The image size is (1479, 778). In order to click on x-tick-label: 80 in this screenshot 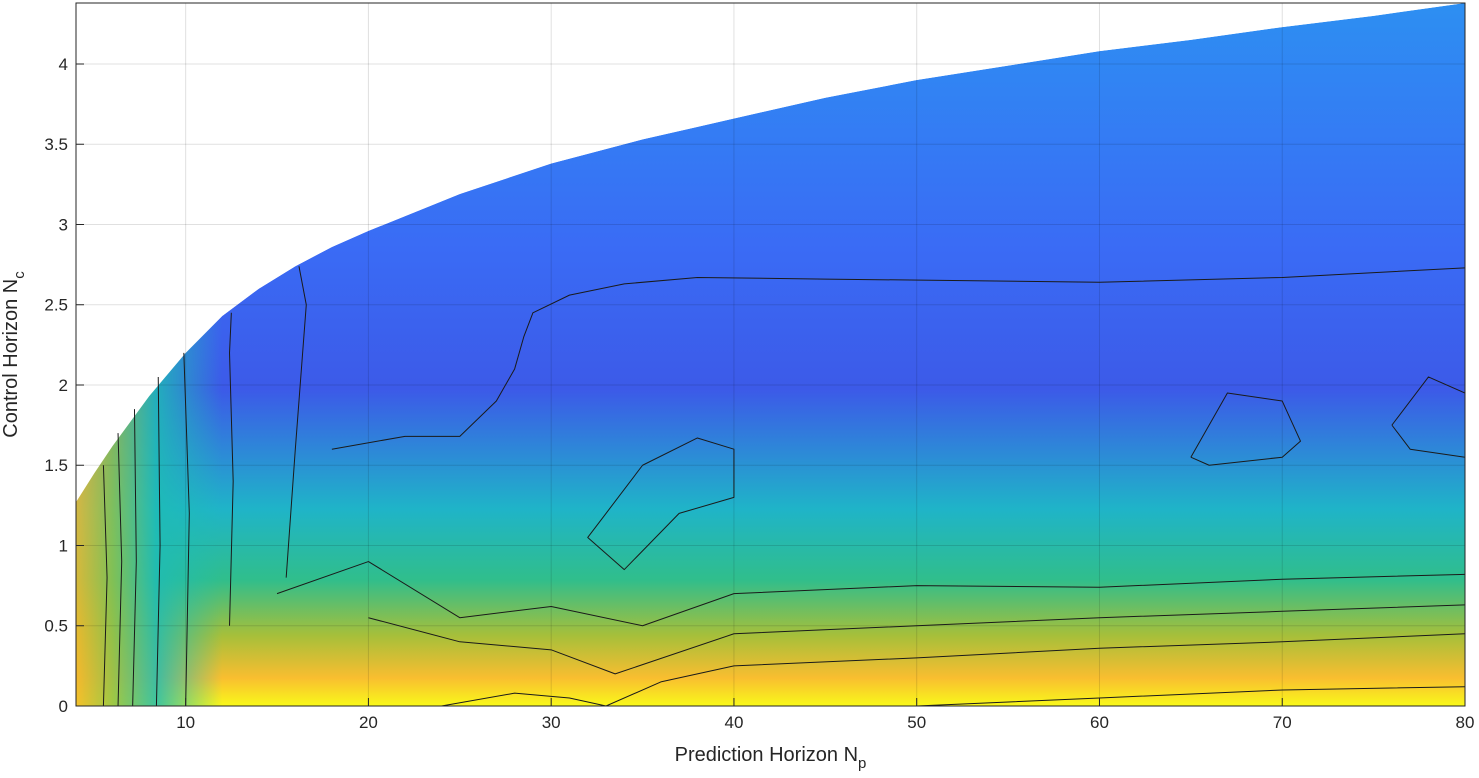, I will do `click(1465, 722)`.